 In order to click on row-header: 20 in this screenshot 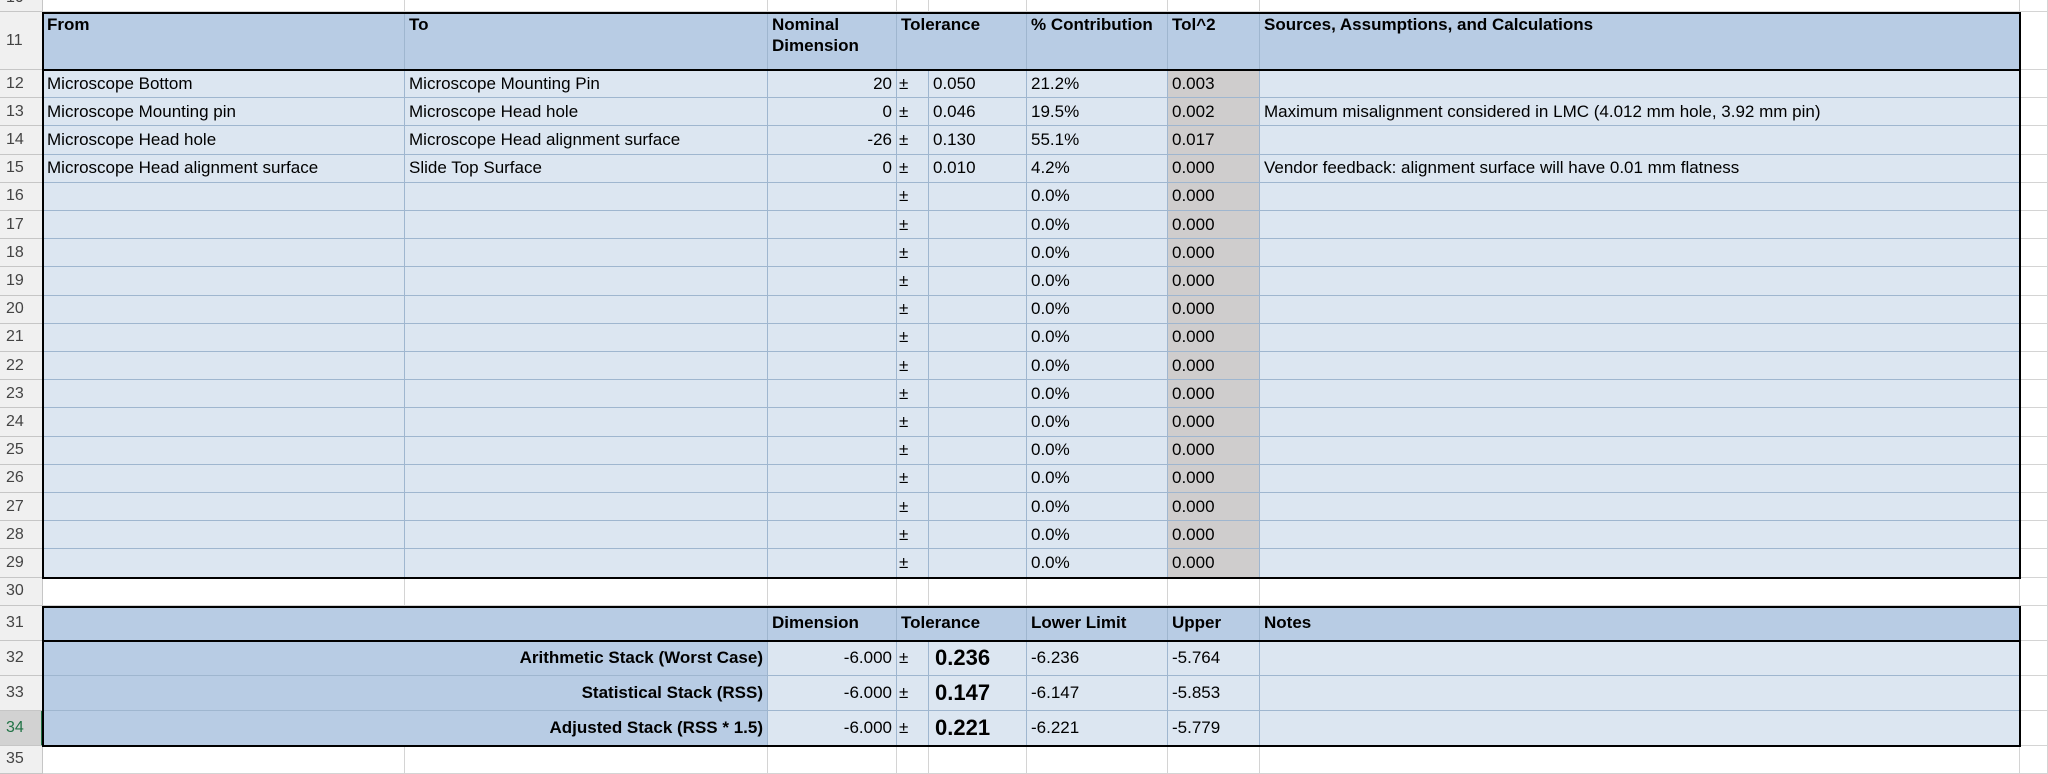, I will do `click(21, 309)`.